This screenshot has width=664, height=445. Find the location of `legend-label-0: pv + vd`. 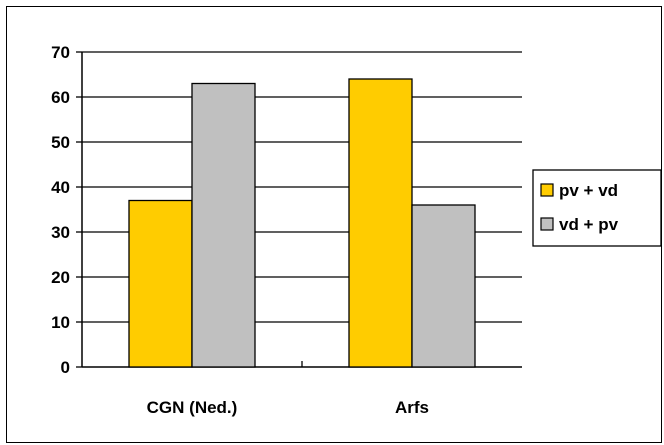

legend-label-0: pv + vd is located at coordinates (588, 190).